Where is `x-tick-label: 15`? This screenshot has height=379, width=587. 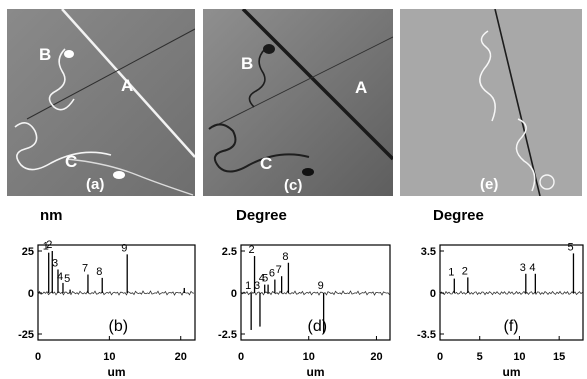
x-tick-label: 15 is located at coordinates (559, 357).